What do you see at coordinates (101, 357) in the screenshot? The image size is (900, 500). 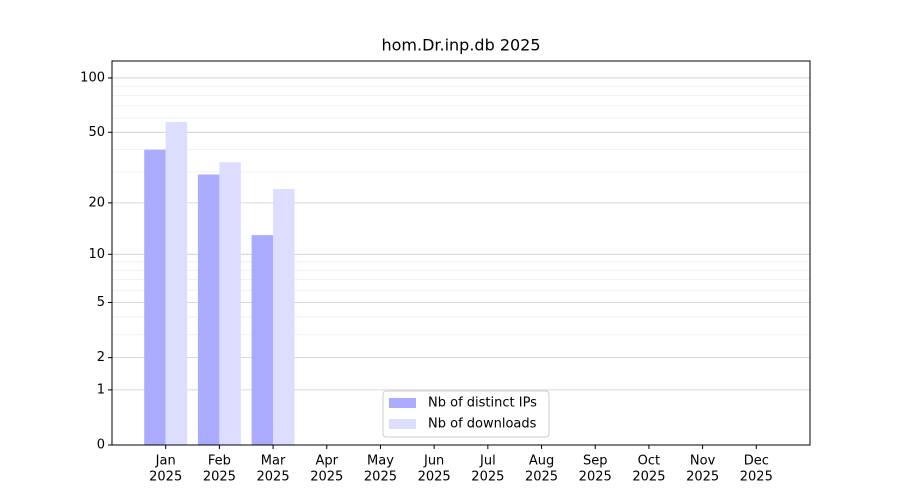 I see `y-tick-label: 2` at bounding box center [101, 357].